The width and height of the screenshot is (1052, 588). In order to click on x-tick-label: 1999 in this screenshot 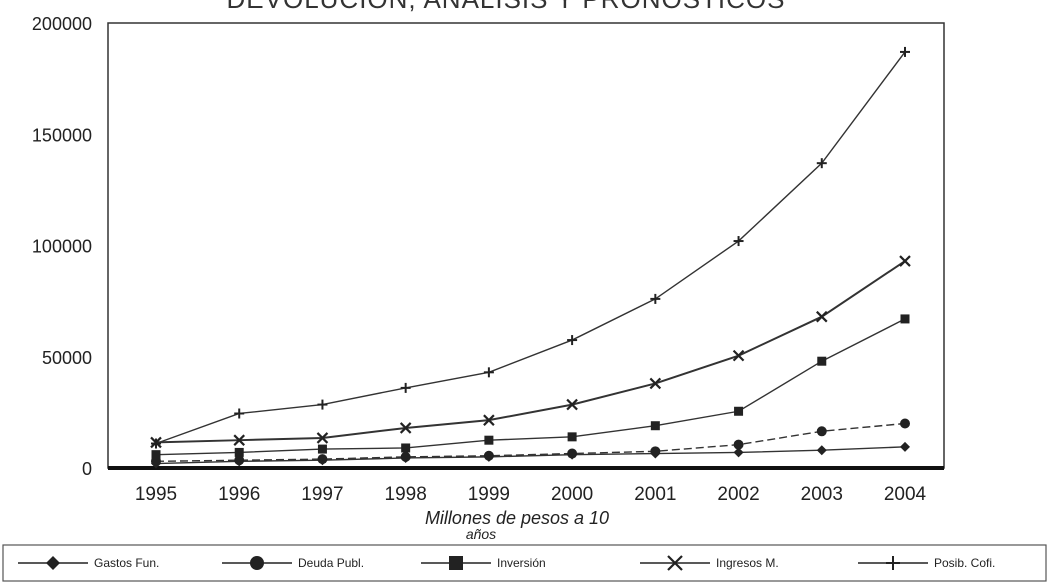, I will do `click(489, 494)`.